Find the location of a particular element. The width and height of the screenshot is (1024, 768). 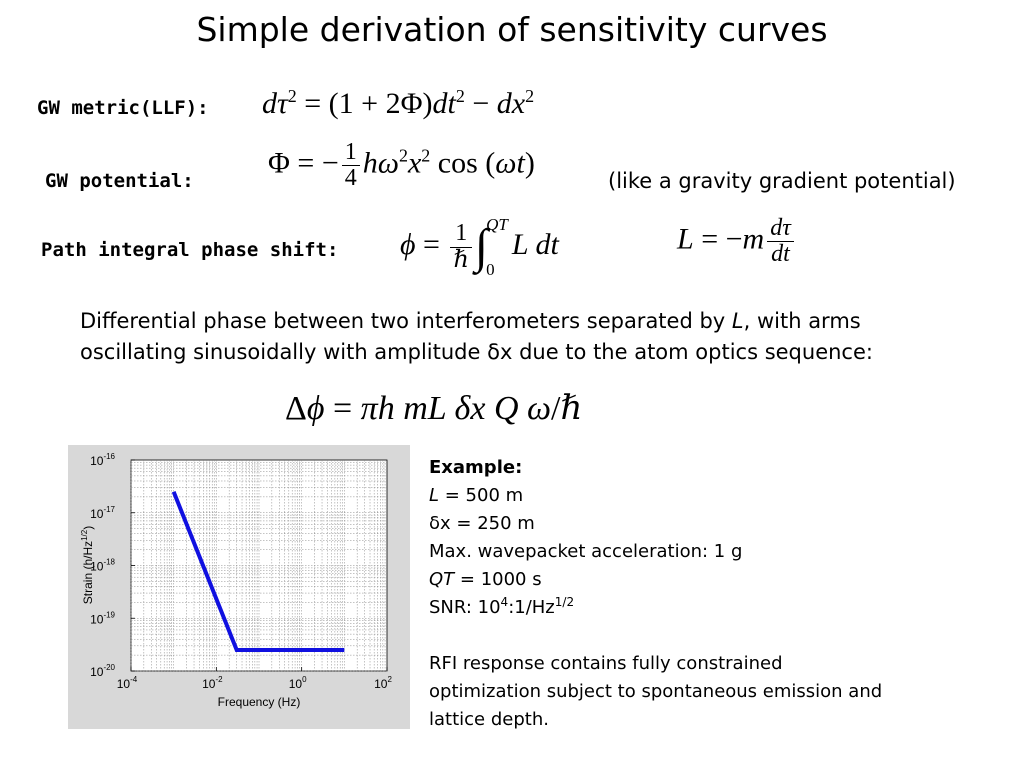

gw-metric-label: GW metric(LLF): is located at coordinates (123, 108).